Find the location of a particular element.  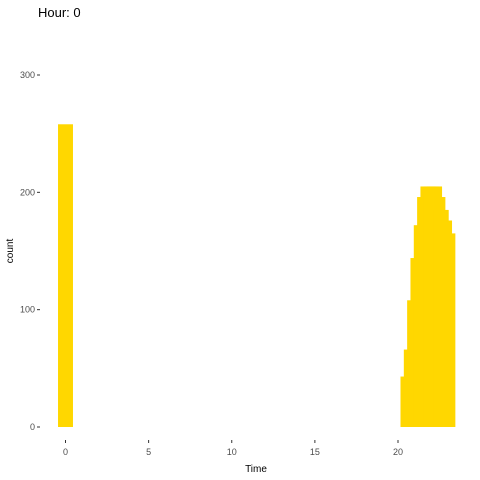

x-tick-label-1: 5 is located at coordinates (148, 452).